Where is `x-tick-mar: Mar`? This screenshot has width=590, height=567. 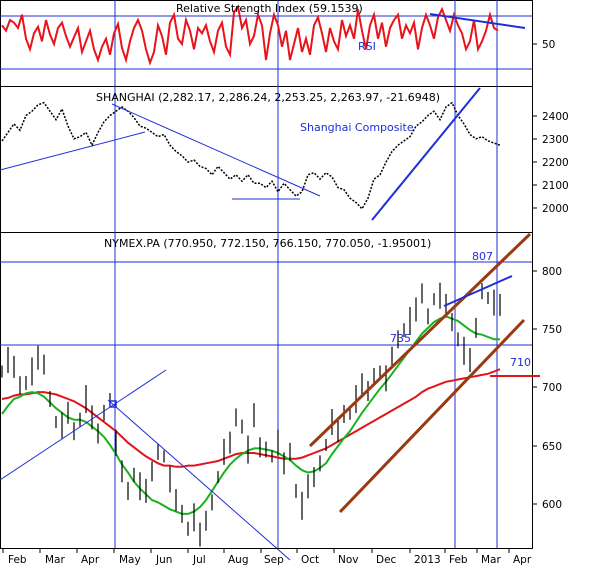 x-tick-mar: Mar is located at coordinates (55, 560).